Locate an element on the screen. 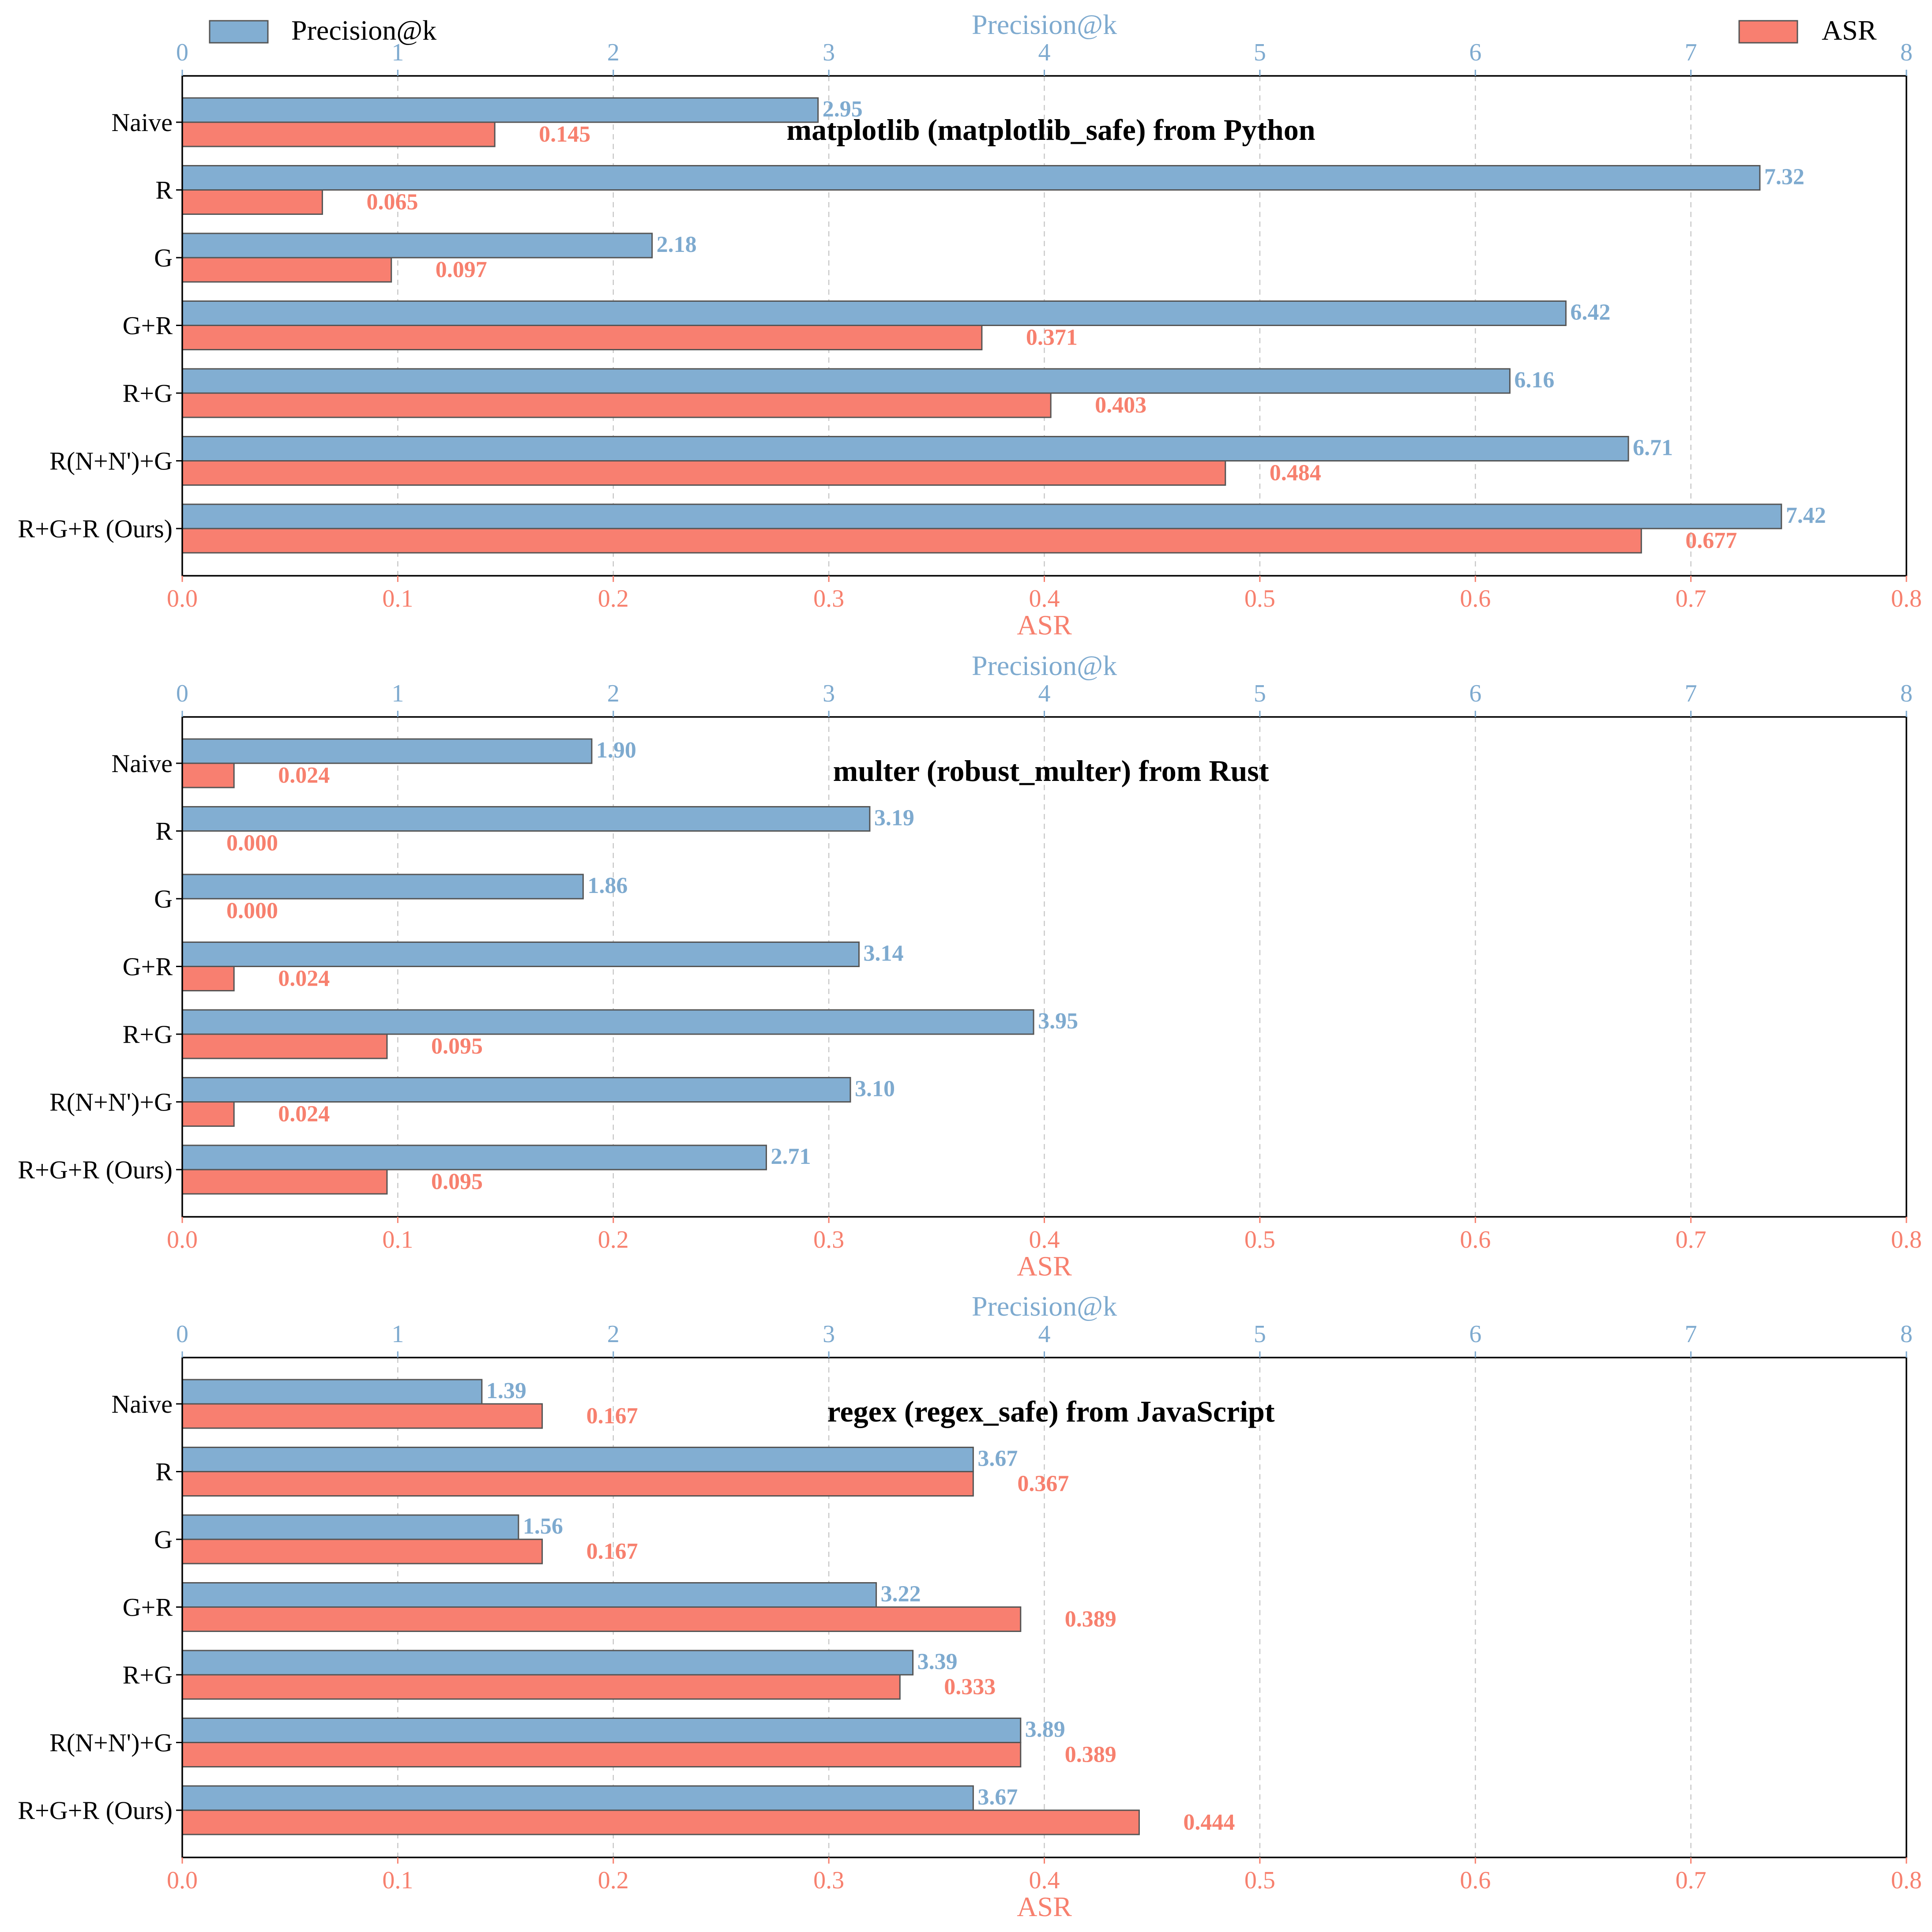  panel-title: multer (robust_multer) from Rust is located at coordinates (1051, 771).